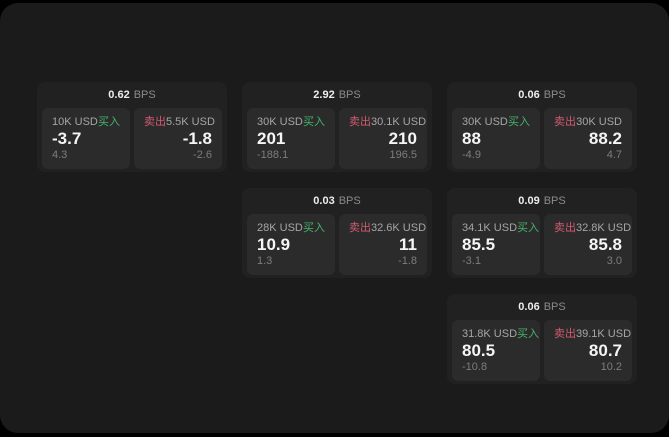 The height and width of the screenshot is (437, 669). I want to click on card-header: 0.03 BPS, so click(337, 201).